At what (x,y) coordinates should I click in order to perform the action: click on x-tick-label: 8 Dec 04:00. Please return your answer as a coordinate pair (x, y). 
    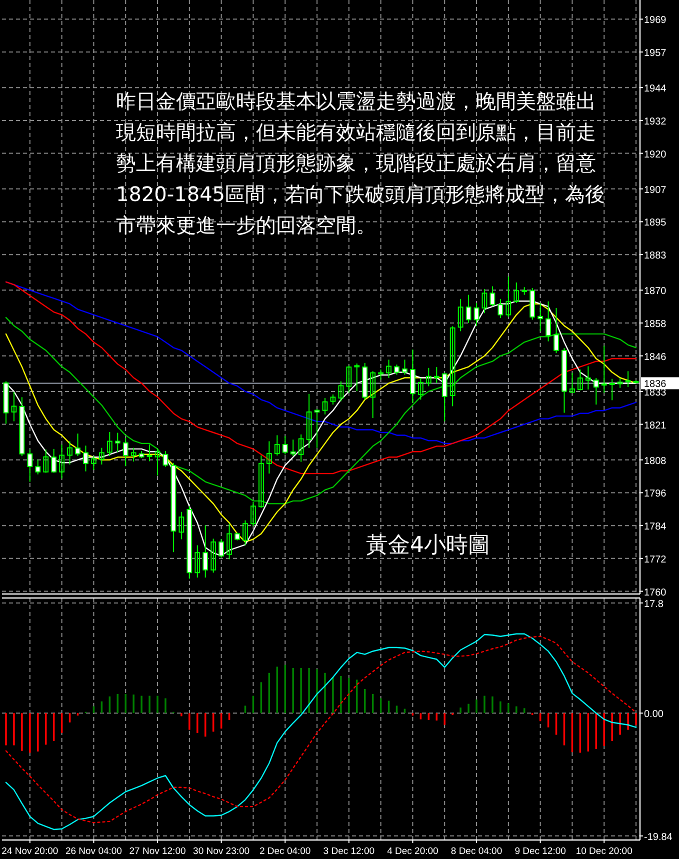
    Looking at the image, I should click on (476, 851).